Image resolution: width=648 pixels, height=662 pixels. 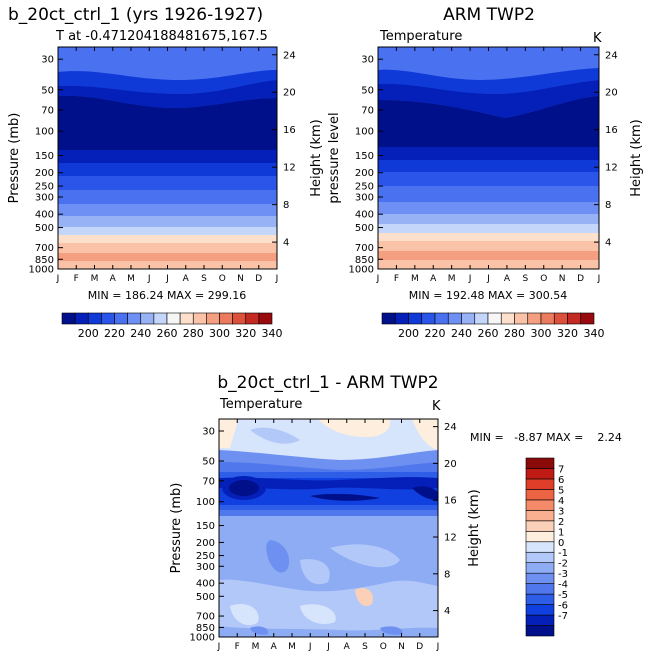 I want to click on panel1-ylabel-right: Height (km), so click(x=316, y=157).